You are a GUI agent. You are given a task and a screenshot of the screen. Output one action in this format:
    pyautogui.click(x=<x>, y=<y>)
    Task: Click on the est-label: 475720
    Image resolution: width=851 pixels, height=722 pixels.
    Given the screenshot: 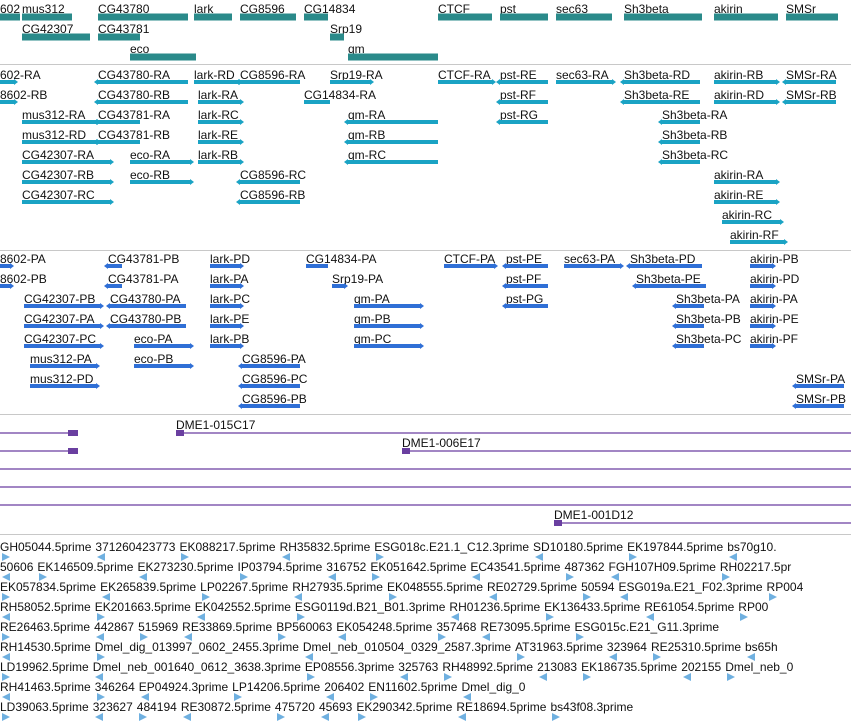 What is the action you would take?
    pyautogui.click(x=294, y=707)
    